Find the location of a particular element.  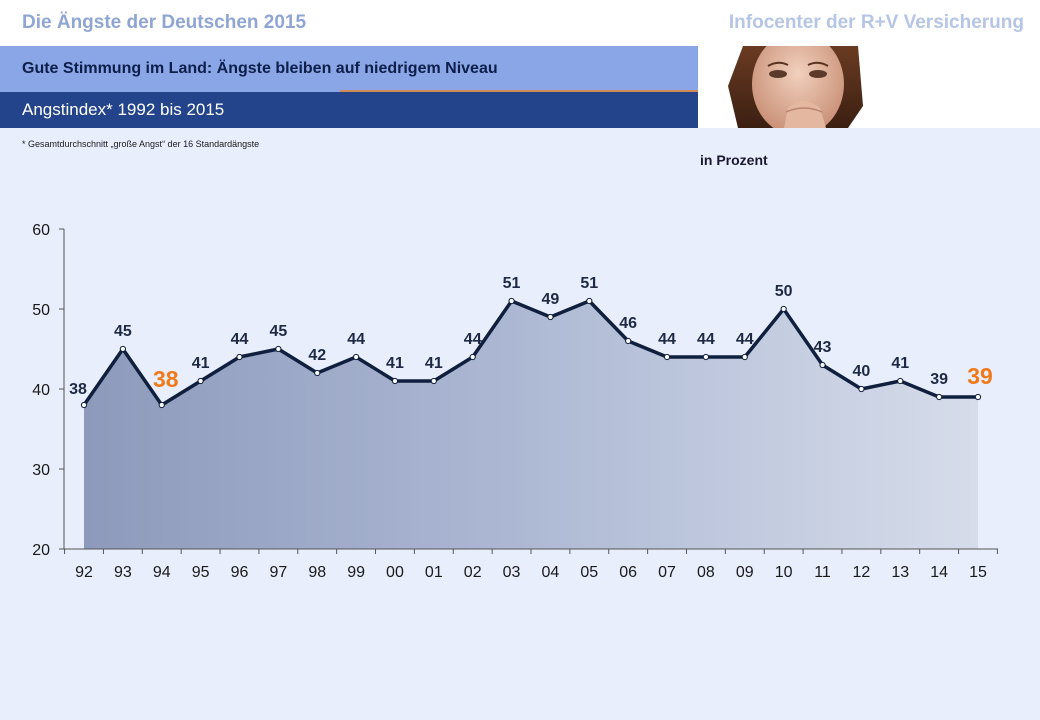

data-label: 46 is located at coordinates (628, 323).